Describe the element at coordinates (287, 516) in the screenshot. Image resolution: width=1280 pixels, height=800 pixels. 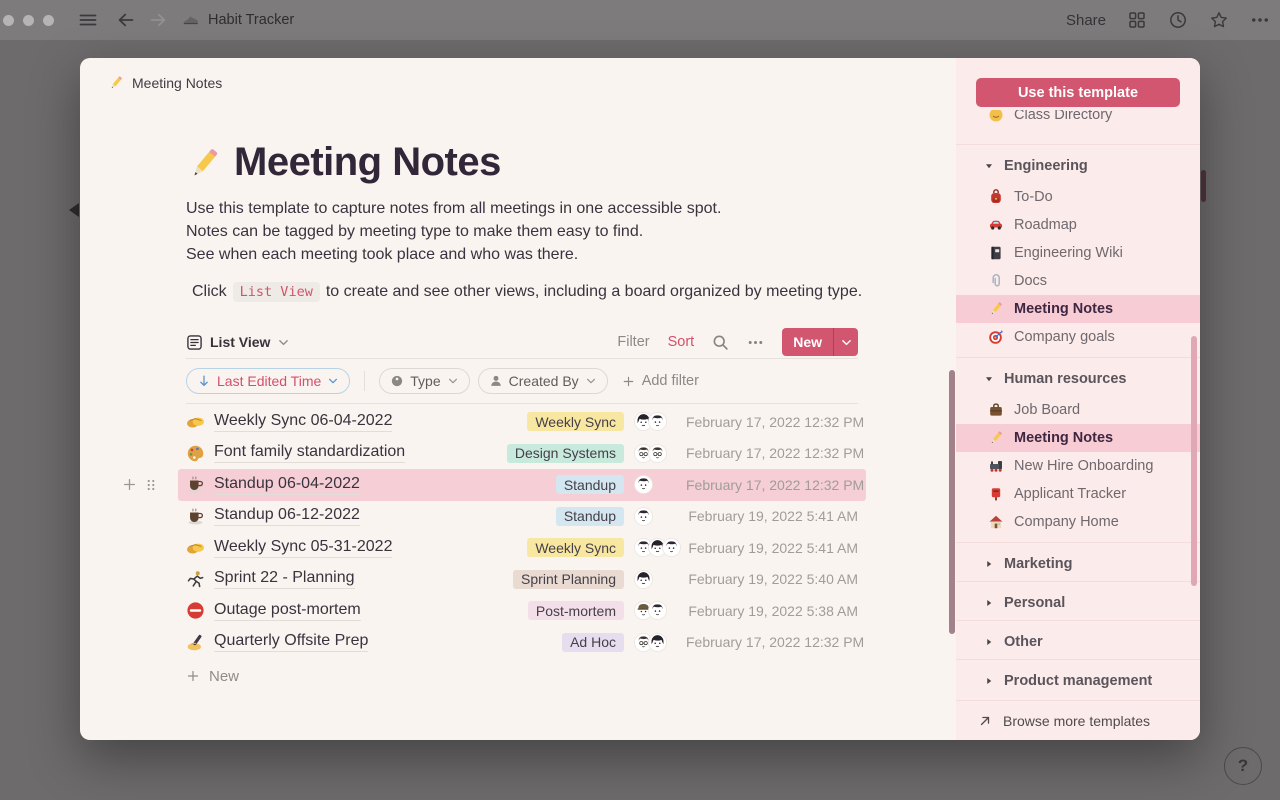
I see `row-title: Standup 06-12-2022` at that location.